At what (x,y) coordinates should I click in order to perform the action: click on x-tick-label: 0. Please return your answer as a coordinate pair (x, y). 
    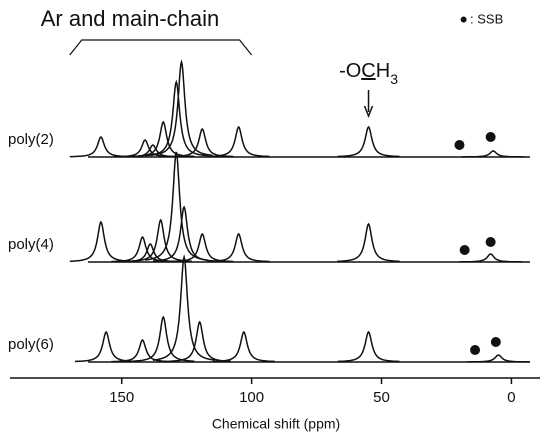
    Looking at the image, I should click on (511, 397).